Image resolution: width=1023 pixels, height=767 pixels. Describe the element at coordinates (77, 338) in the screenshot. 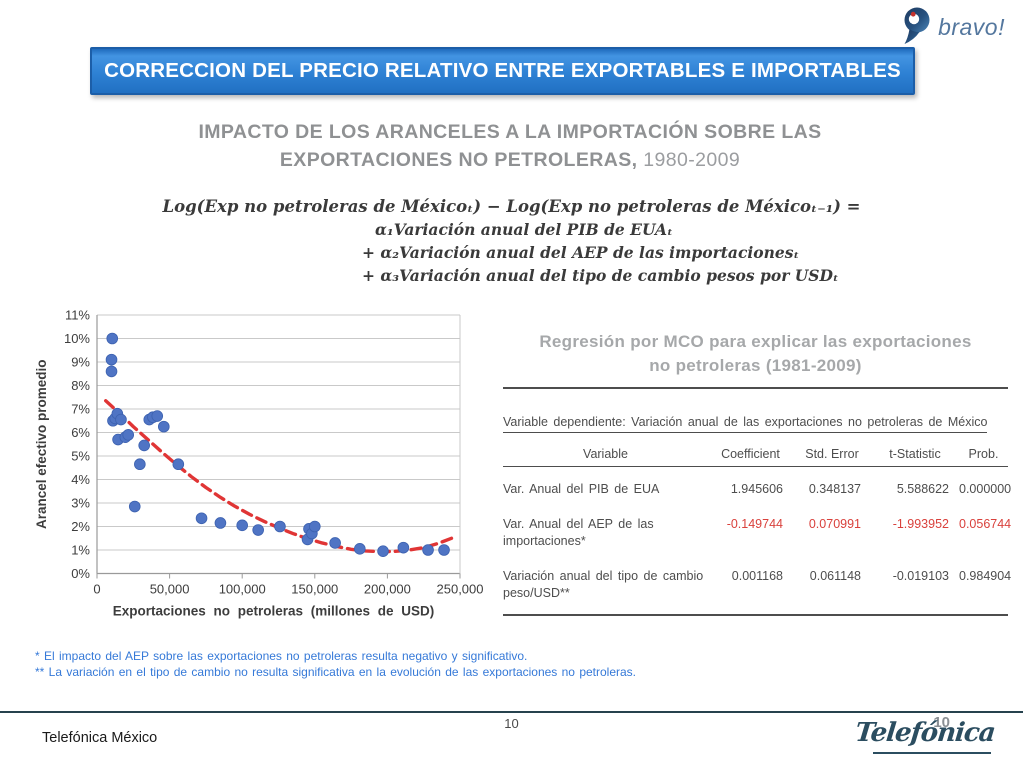

I see `svg-text: 10%` at that location.